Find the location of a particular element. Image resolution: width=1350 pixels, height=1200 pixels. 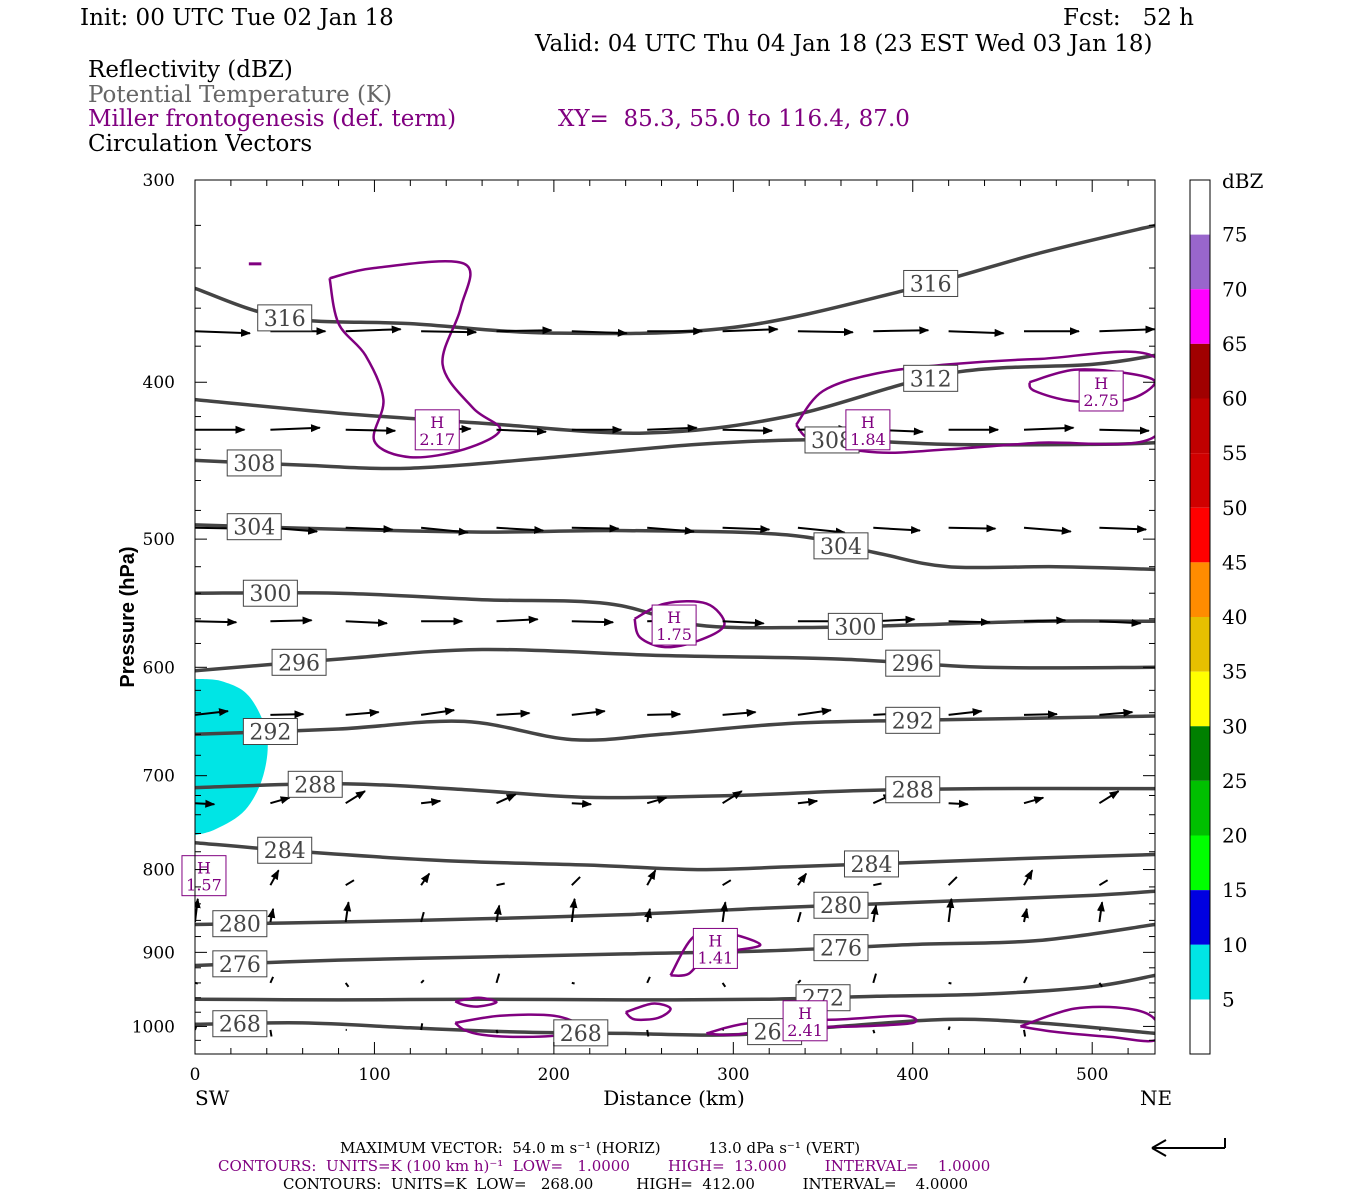

theta-label-316: 316 is located at coordinates (931, 283).